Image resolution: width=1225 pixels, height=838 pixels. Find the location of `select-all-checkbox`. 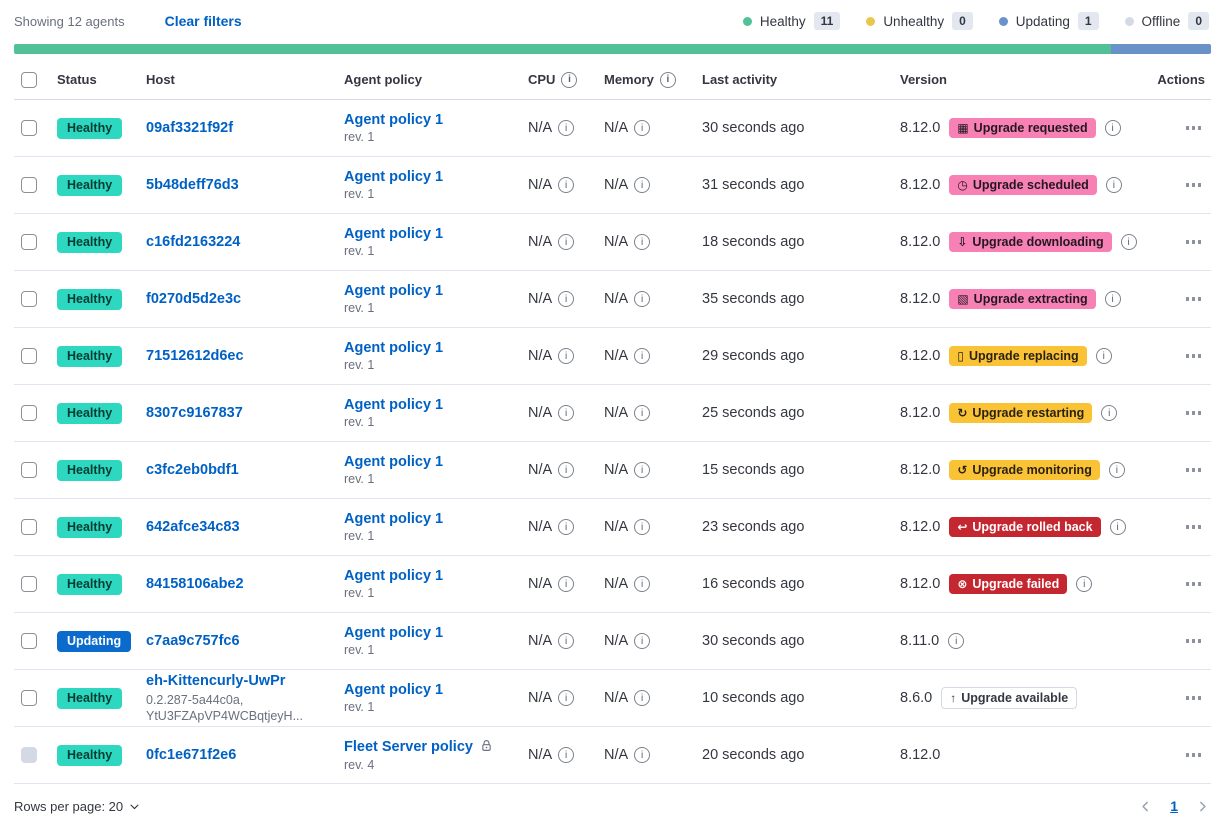

select-all-checkbox is located at coordinates (29, 79).